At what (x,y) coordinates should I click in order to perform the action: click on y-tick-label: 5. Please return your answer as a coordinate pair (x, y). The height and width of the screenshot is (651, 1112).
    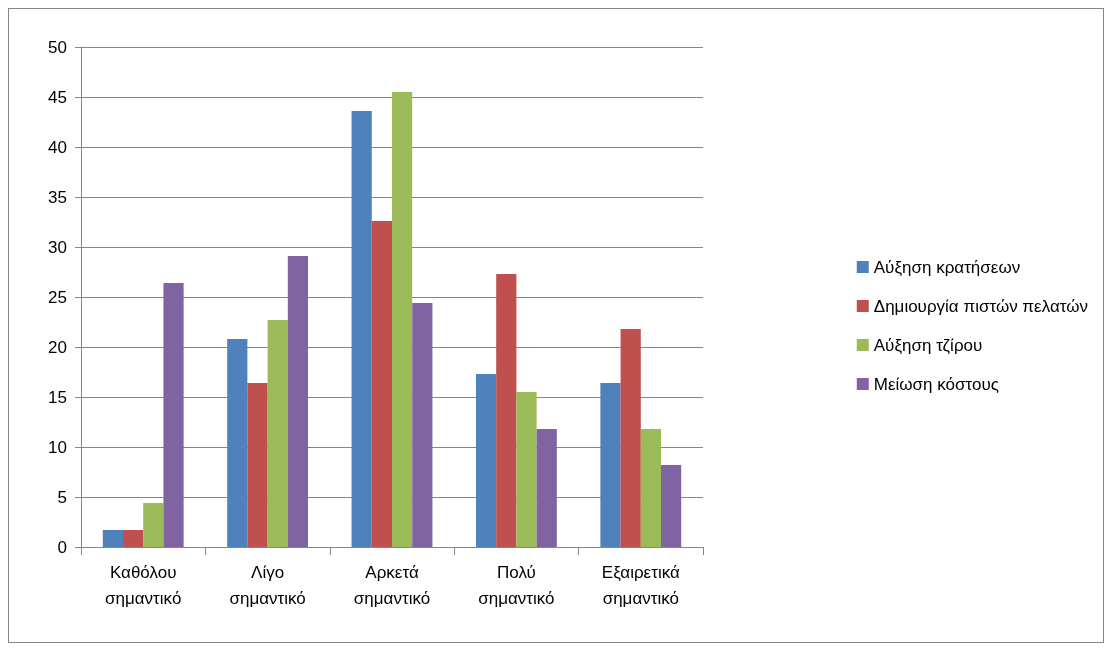
    Looking at the image, I should click on (62, 497).